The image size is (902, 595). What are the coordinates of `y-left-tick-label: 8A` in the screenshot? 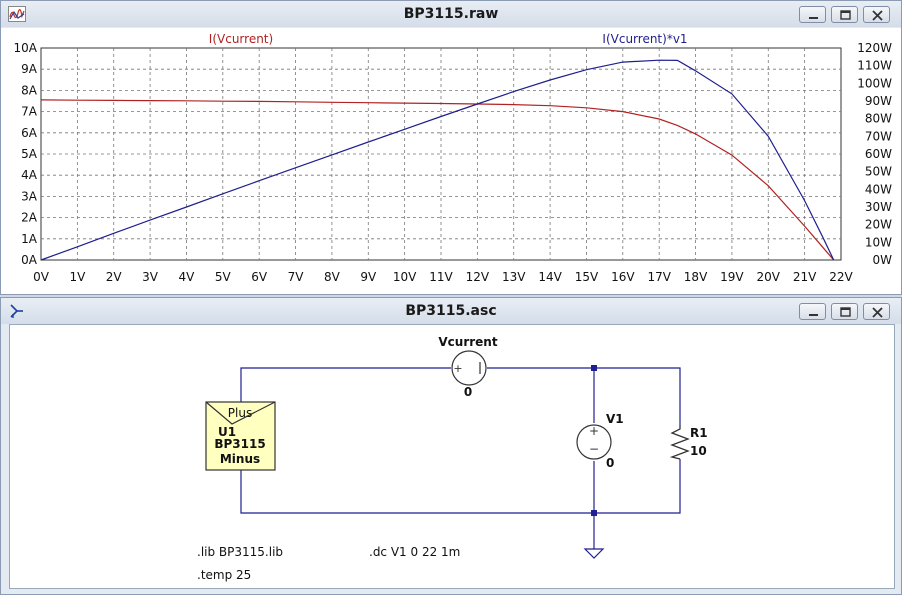 It's located at (29, 90).